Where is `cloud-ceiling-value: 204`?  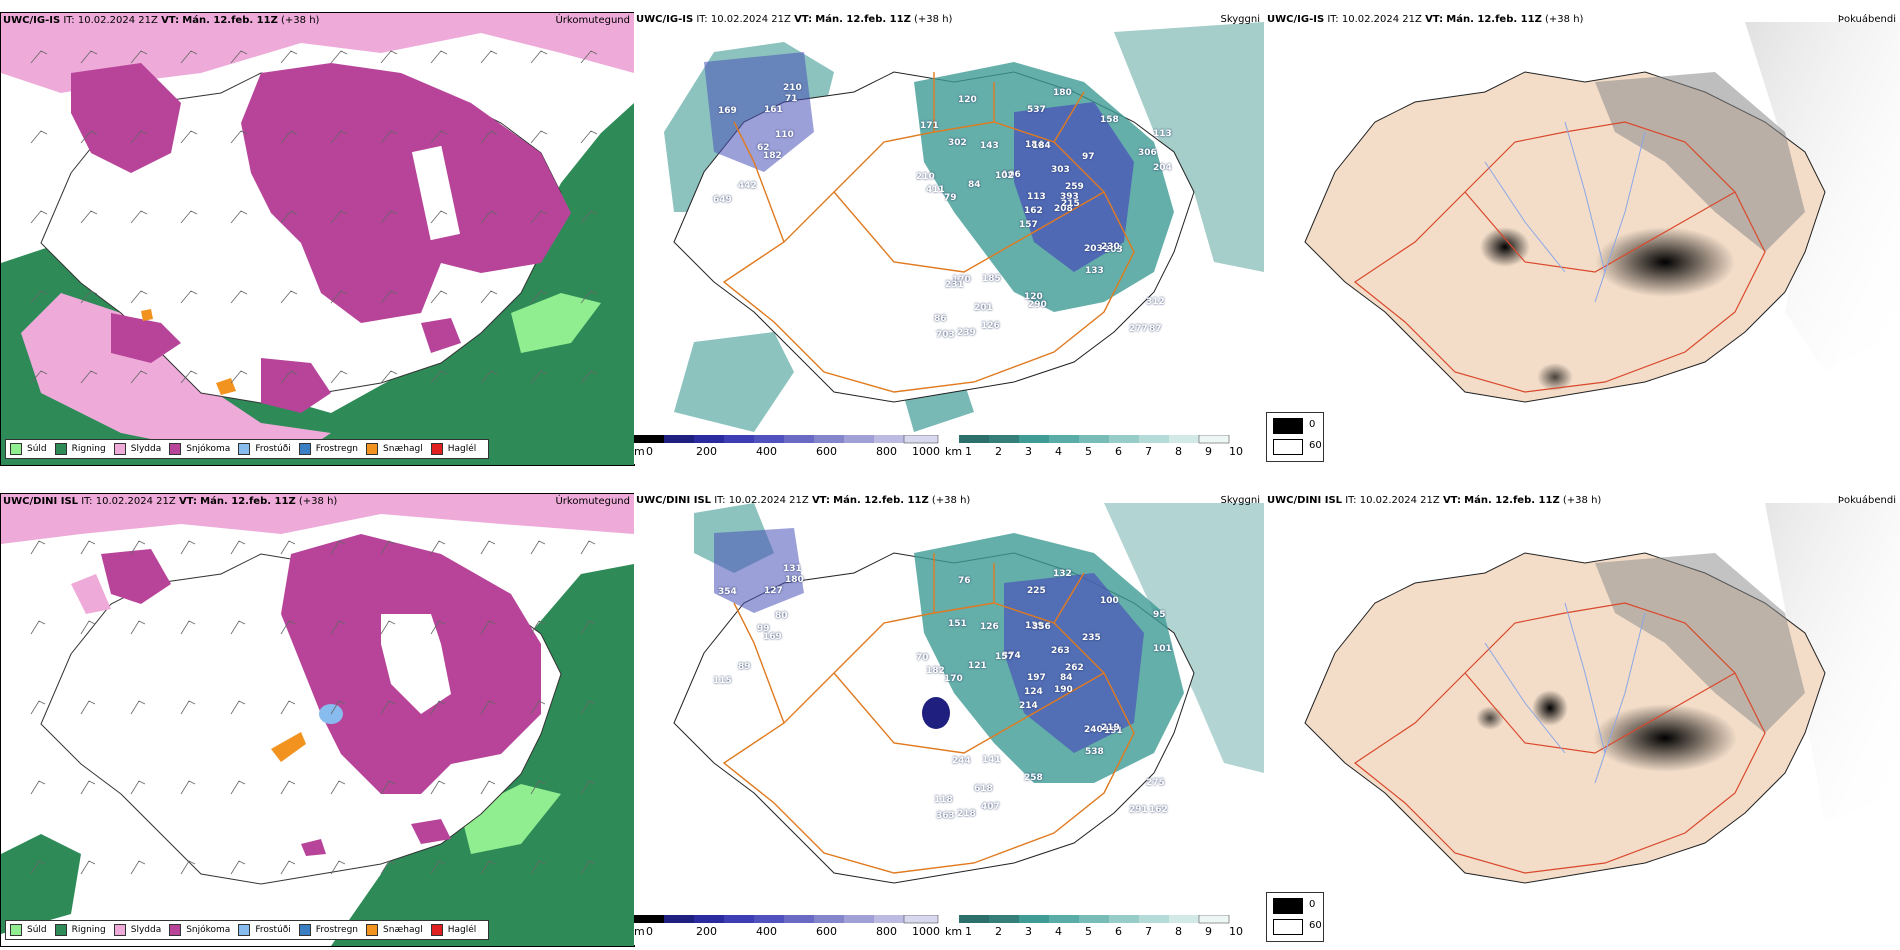
cloud-ceiling-value: 204 is located at coordinates (1162, 168).